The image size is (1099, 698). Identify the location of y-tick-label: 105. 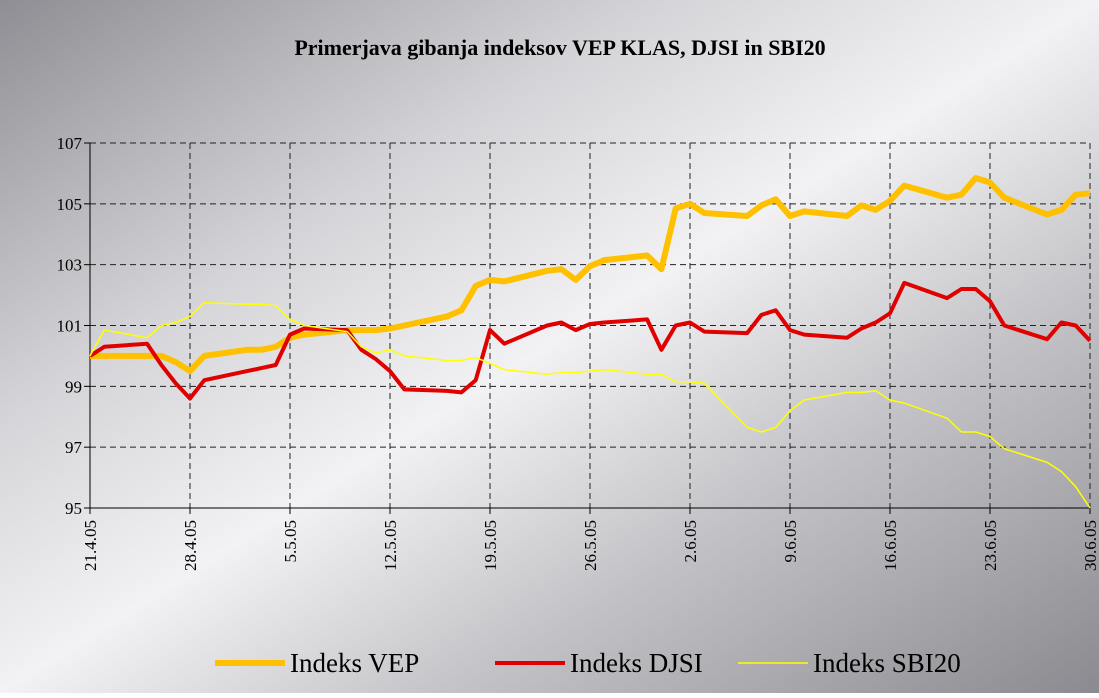
(70, 204).